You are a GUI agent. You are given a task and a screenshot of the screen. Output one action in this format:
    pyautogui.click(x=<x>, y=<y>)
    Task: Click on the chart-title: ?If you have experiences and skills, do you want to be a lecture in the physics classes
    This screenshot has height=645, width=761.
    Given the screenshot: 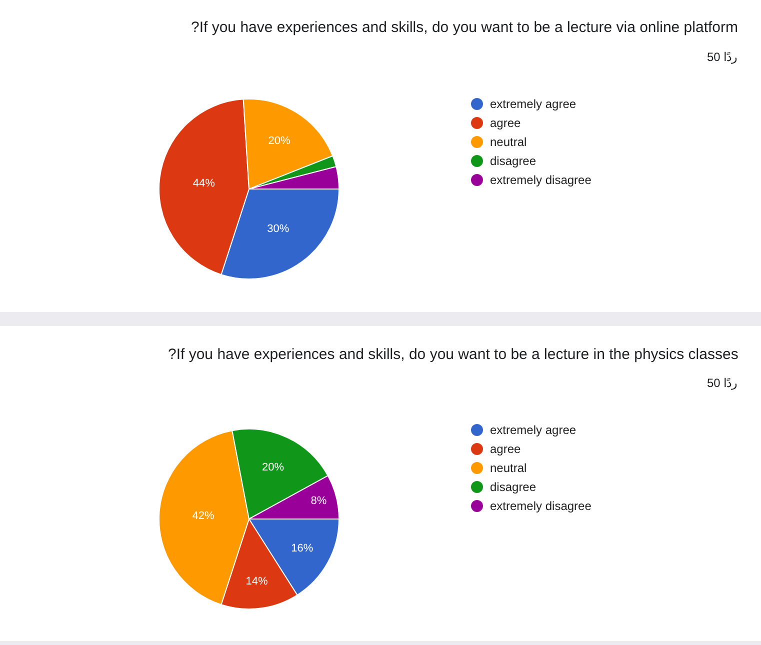 What is the action you would take?
    pyautogui.click(x=453, y=354)
    